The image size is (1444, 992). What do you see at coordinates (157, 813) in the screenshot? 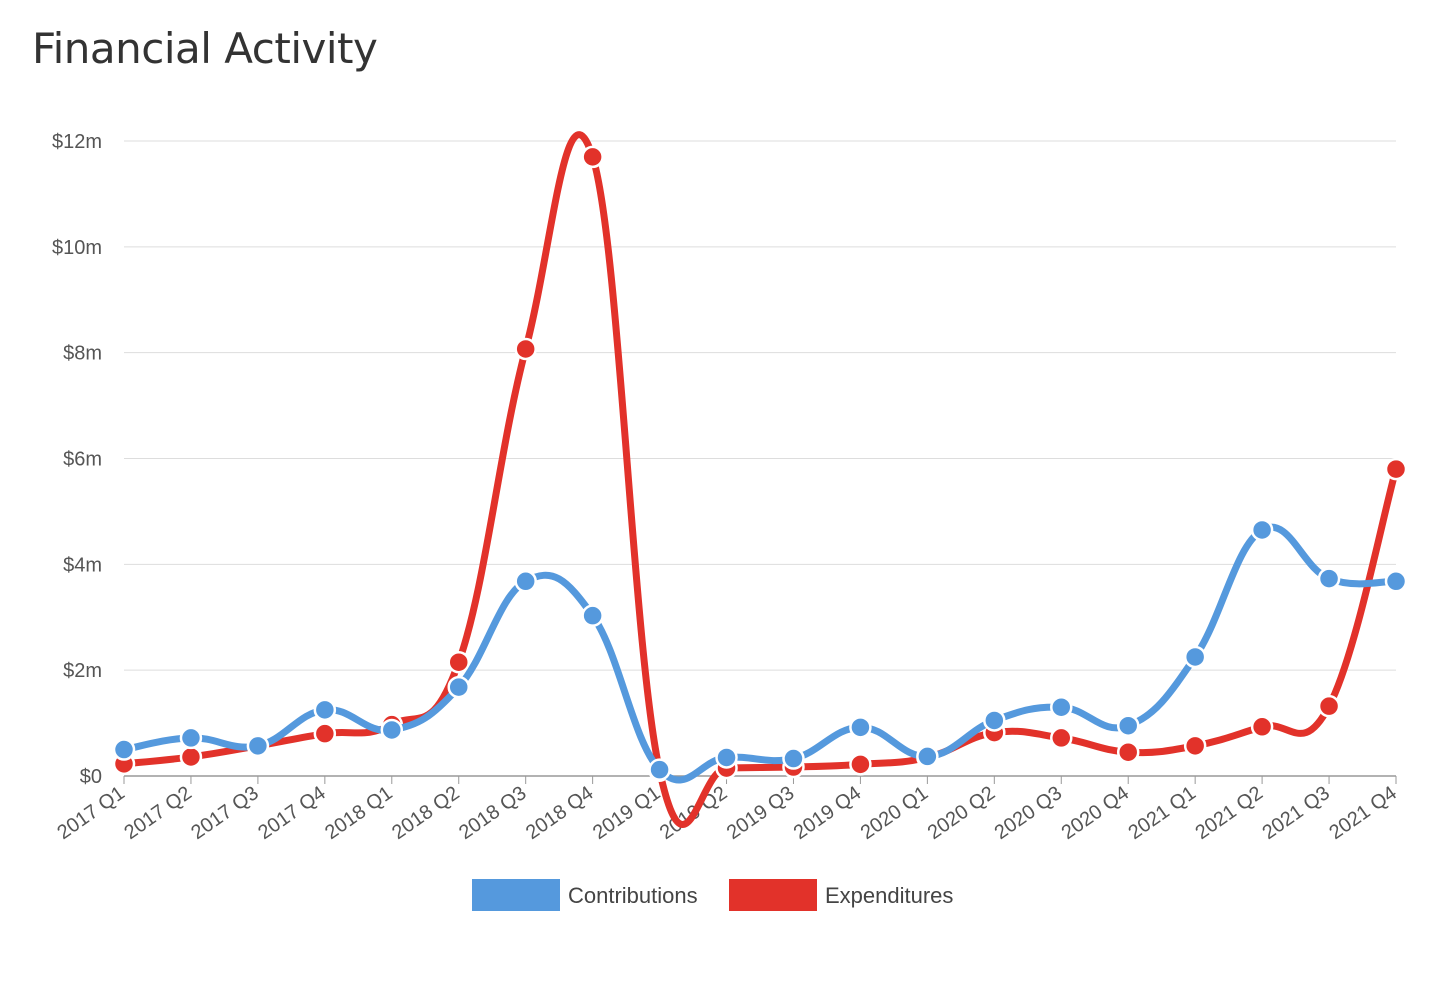
I see `x-tick-label: 2017 Q2` at bounding box center [157, 813].